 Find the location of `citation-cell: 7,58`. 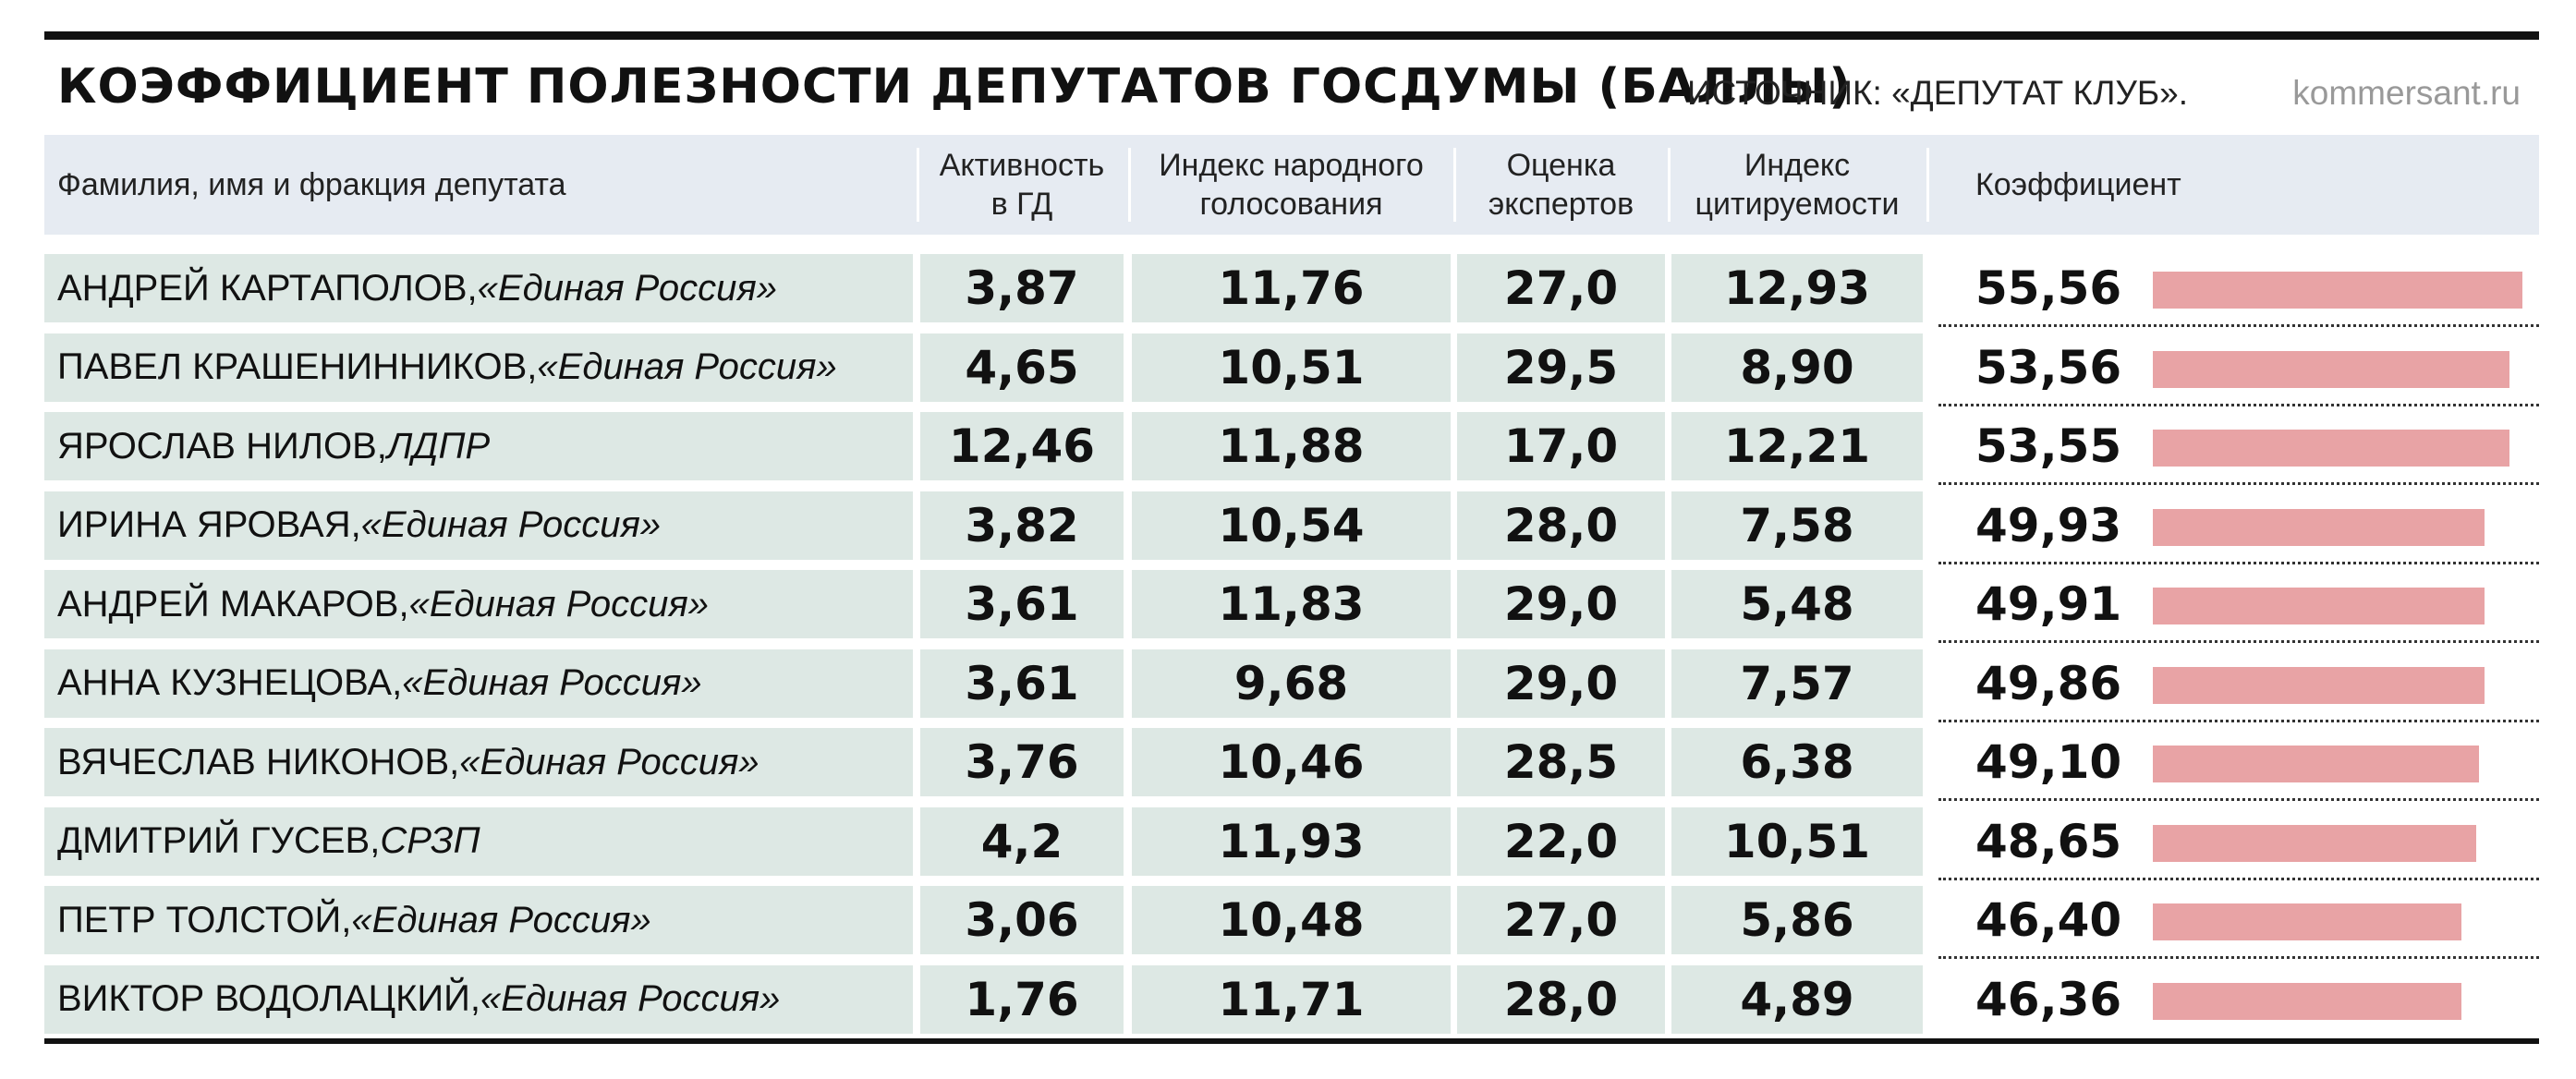

citation-cell: 7,58 is located at coordinates (1797, 525).